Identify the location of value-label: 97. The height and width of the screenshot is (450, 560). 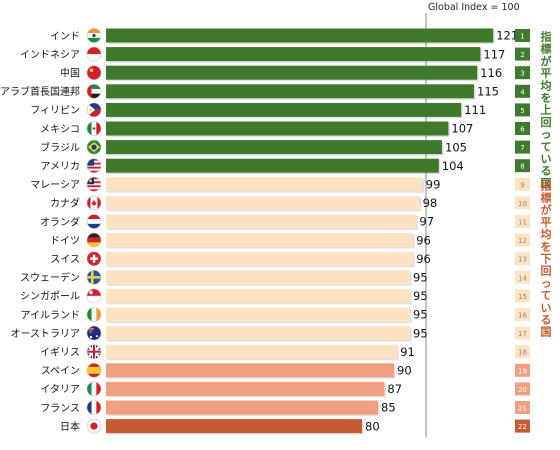
(426, 222).